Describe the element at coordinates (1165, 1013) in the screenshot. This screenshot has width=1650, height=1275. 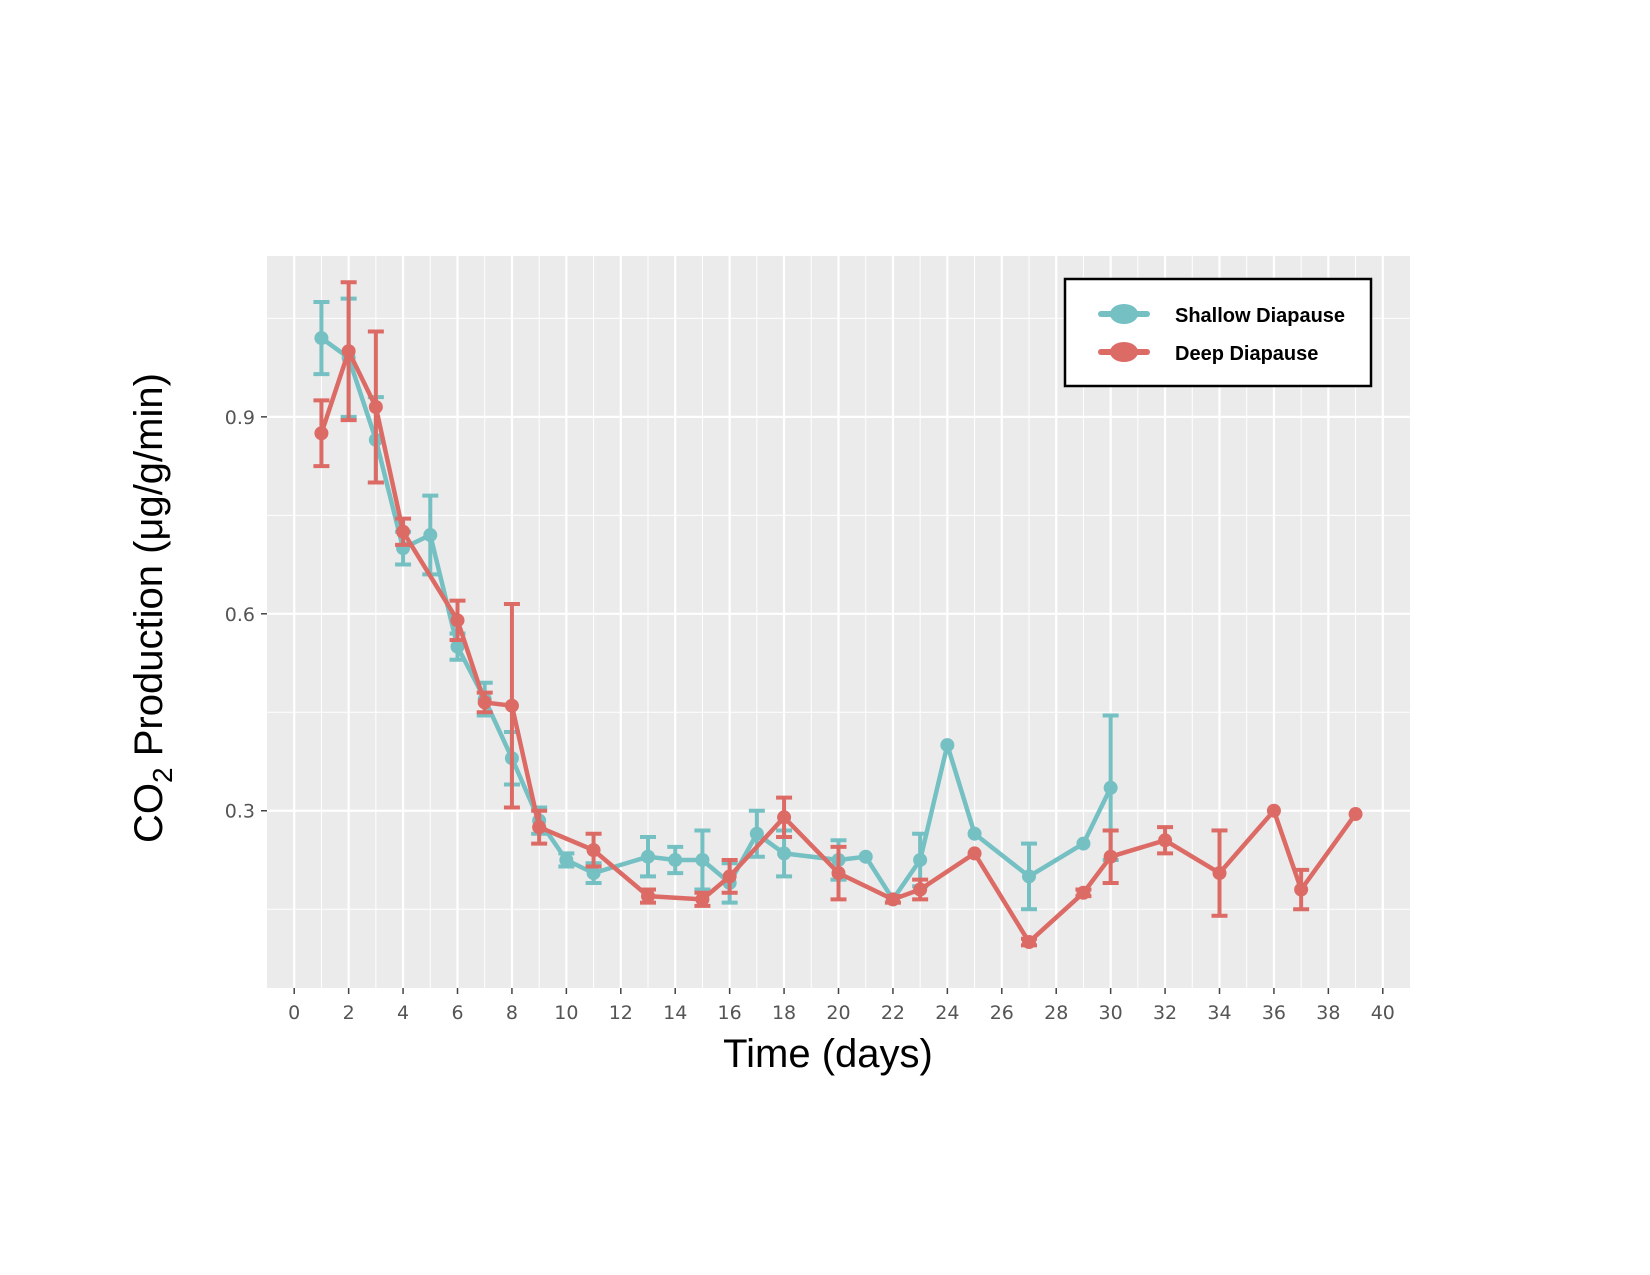
I see `x-tick-label: 32` at that location.